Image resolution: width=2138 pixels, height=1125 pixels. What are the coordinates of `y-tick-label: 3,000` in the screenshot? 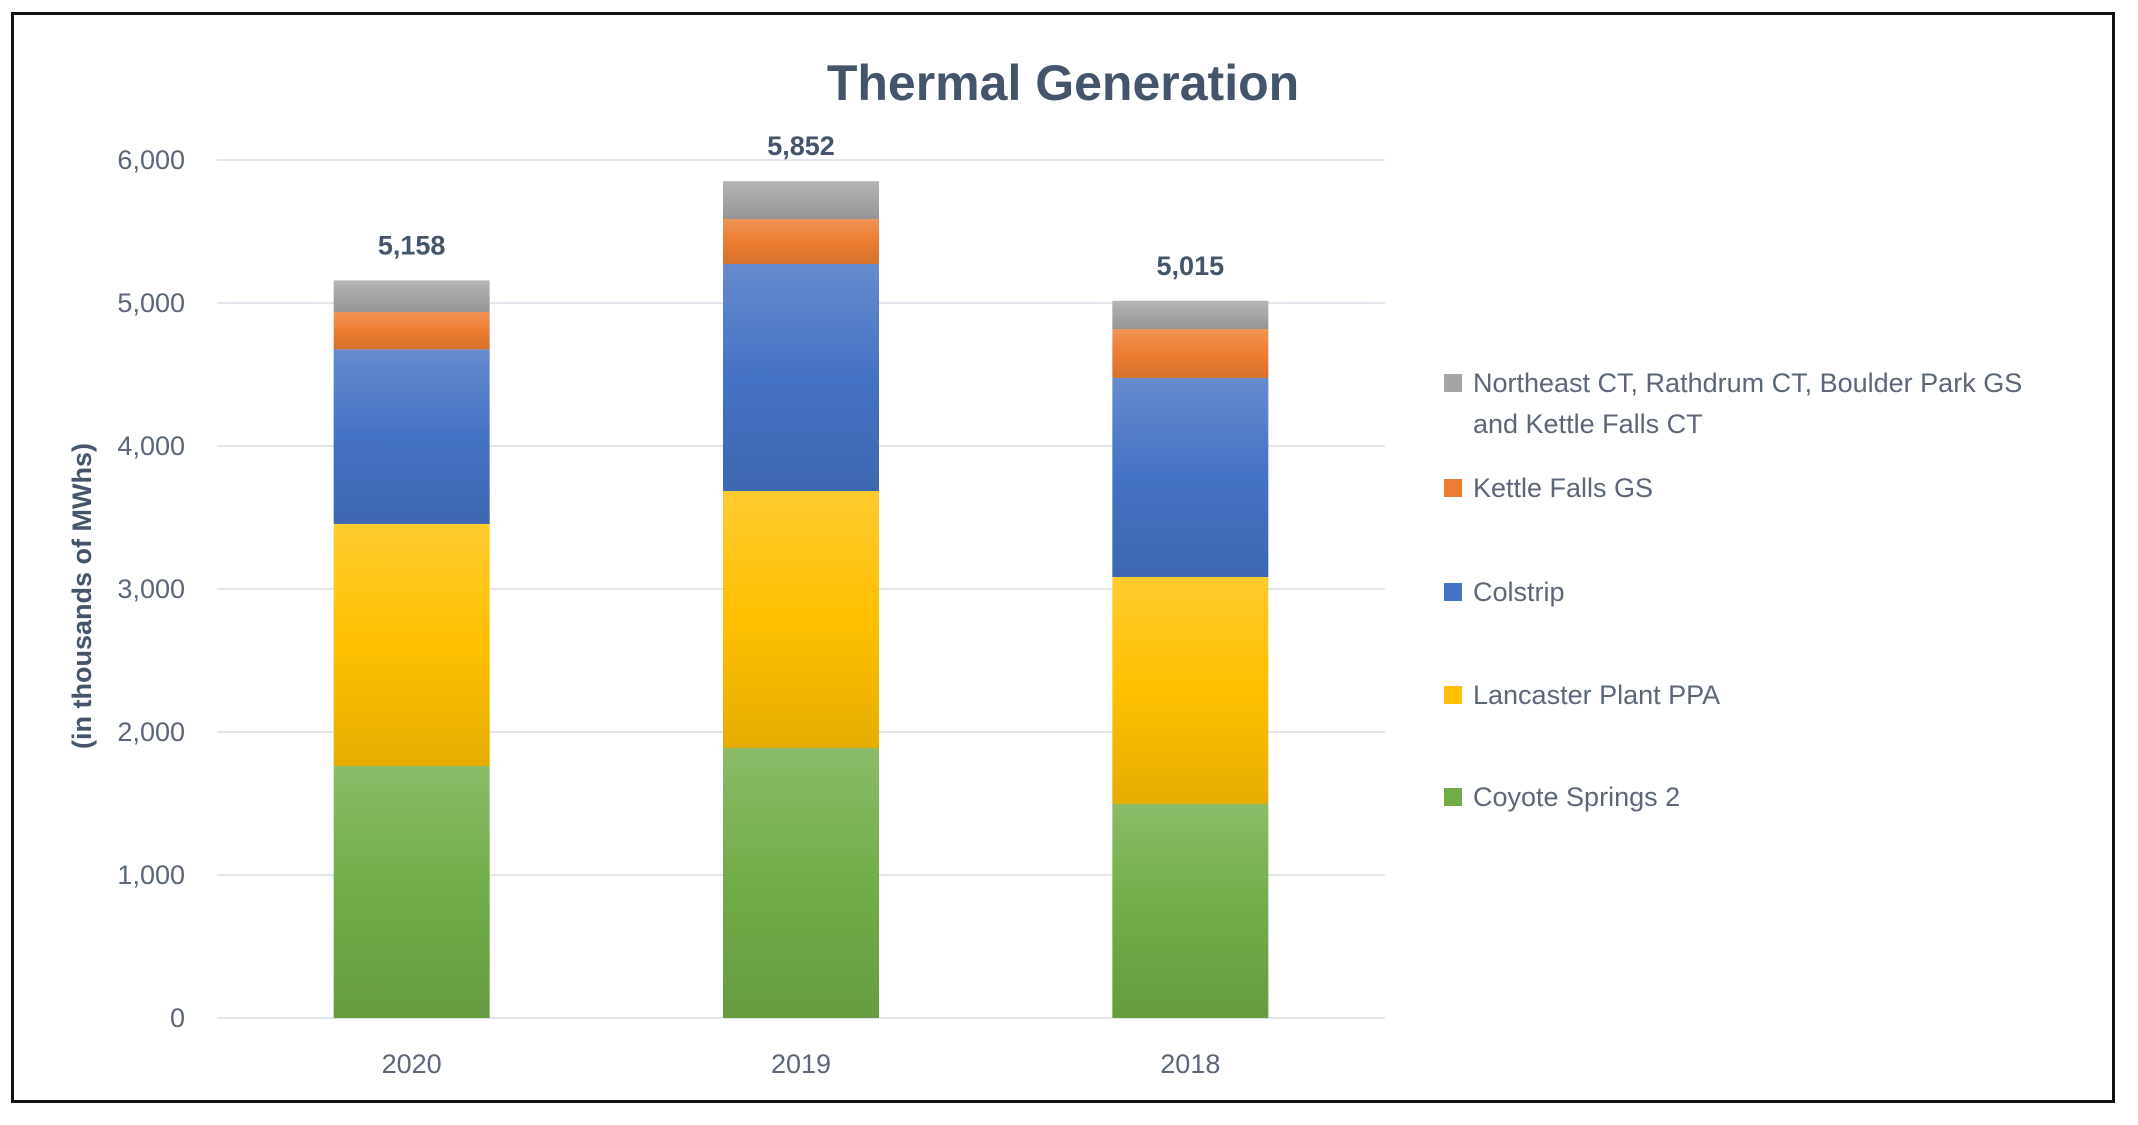 It's located at (151, 589).